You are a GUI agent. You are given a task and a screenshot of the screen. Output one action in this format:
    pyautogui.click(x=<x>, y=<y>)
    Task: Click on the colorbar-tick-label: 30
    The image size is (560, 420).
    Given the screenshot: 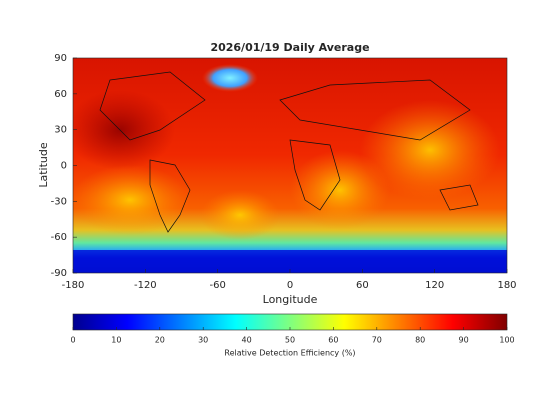 What is the action you would take?
    pyautogui.click(x=203, y=340)
    